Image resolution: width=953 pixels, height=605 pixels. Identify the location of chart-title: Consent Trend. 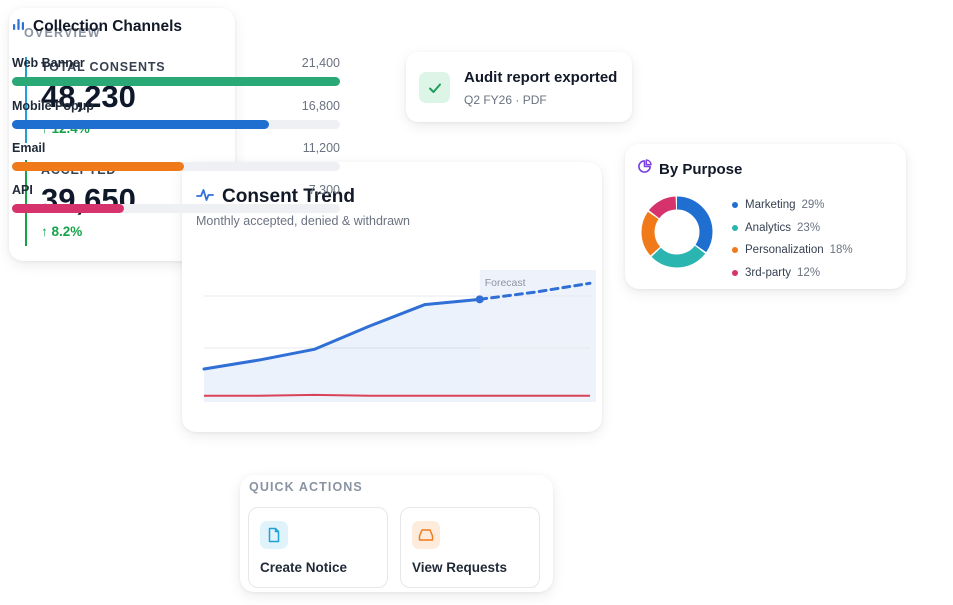
(289, 196).